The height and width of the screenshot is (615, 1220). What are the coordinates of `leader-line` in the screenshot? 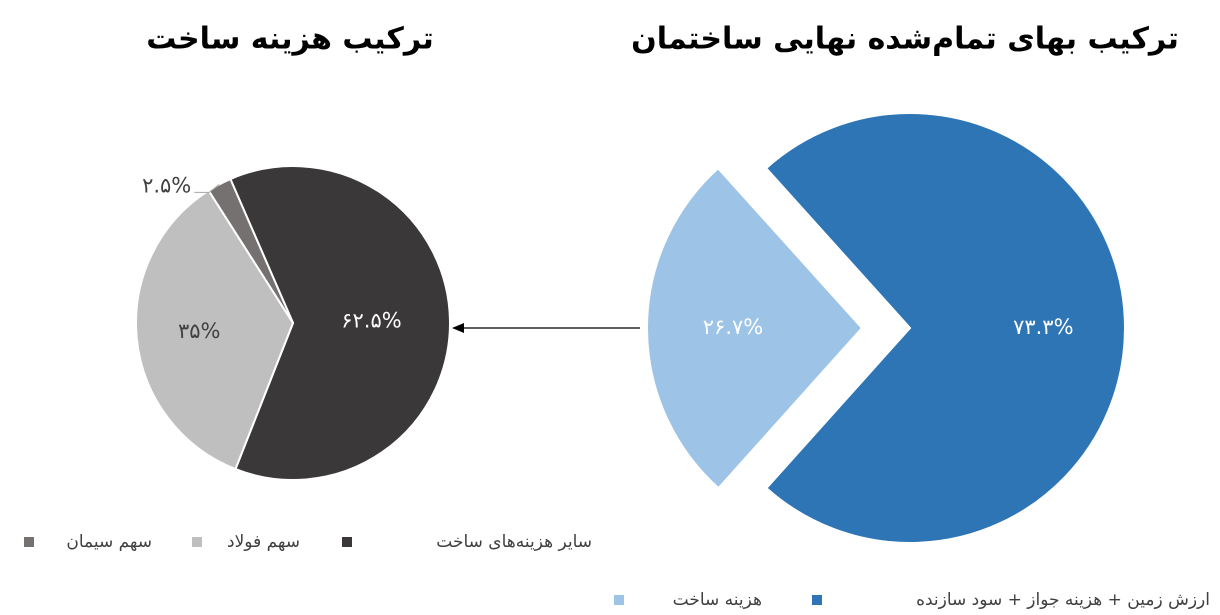 It's located at (207, 188).